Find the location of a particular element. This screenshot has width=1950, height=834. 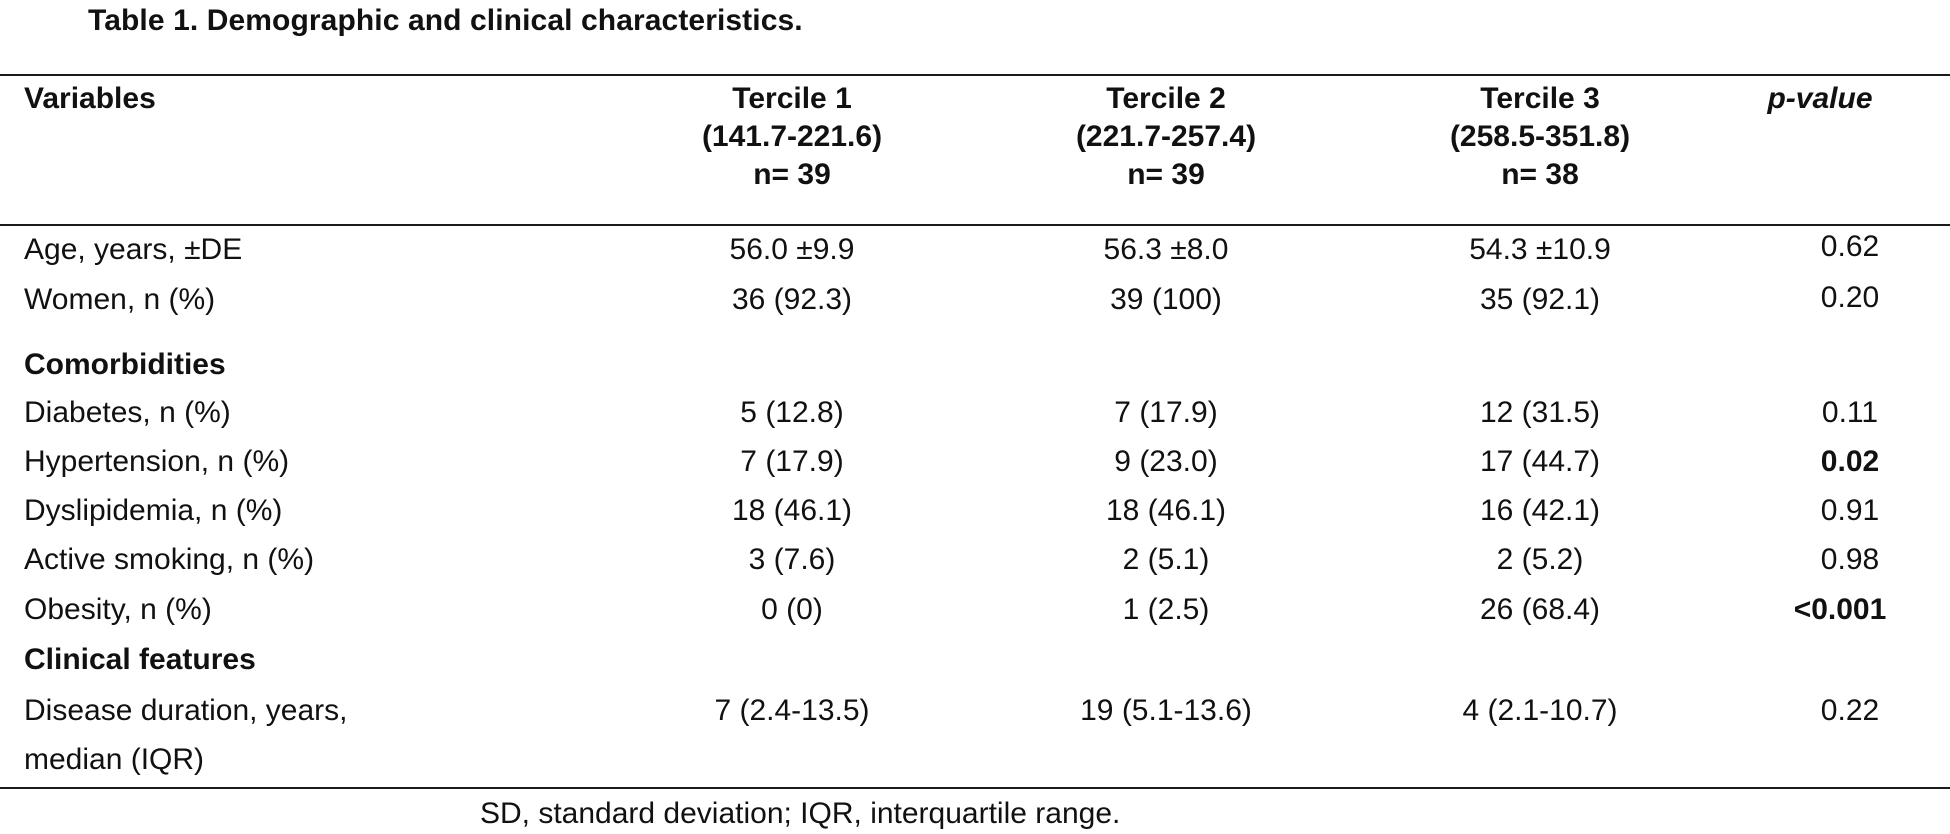

cell-dyslipidemia-t1: 18 (46.1) is located at coordinates (792, 510).